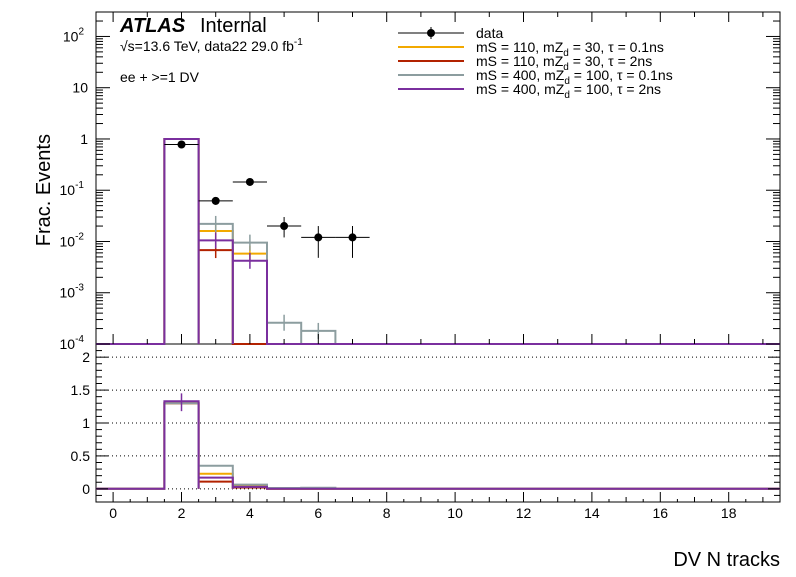 Image resolution: width=796 pixels, height=577 pixels. I want to click on ratio-histograms, so click(438, 445).